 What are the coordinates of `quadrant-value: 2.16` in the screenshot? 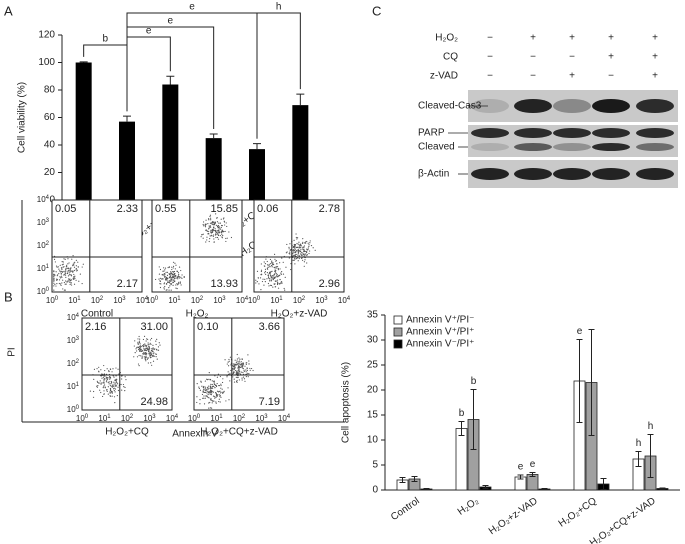 It's located at (95, 327).